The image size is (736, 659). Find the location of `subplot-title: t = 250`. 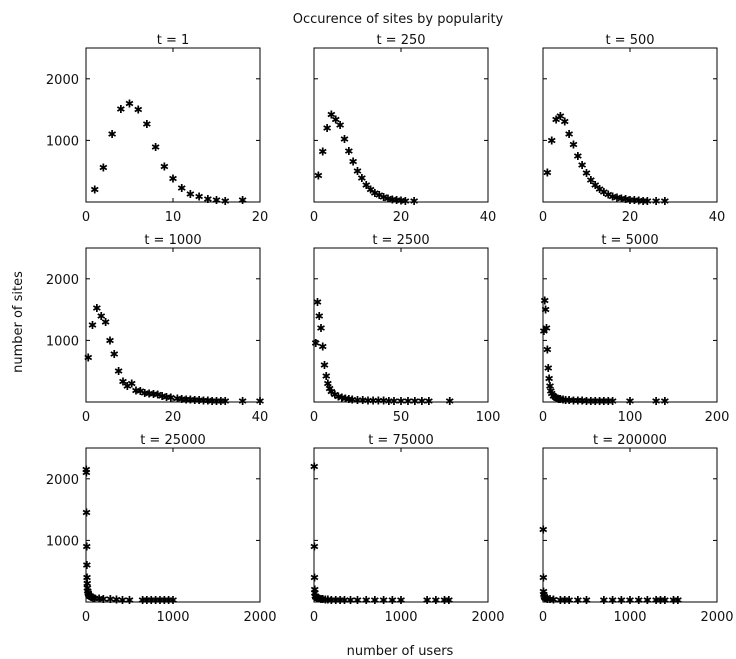

subplot-title: t = 250 is located at coordinates (400, 40).